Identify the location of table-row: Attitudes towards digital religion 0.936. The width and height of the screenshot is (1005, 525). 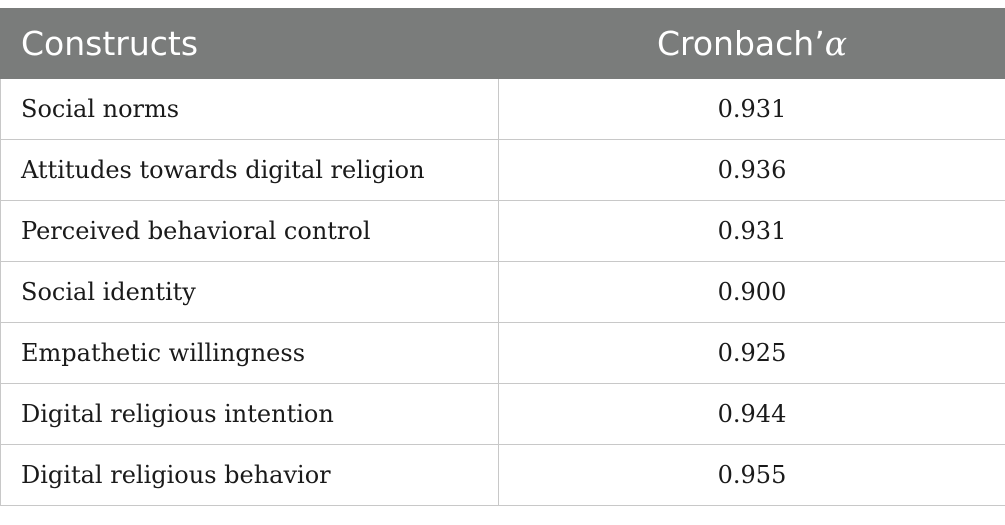
(502, 170).